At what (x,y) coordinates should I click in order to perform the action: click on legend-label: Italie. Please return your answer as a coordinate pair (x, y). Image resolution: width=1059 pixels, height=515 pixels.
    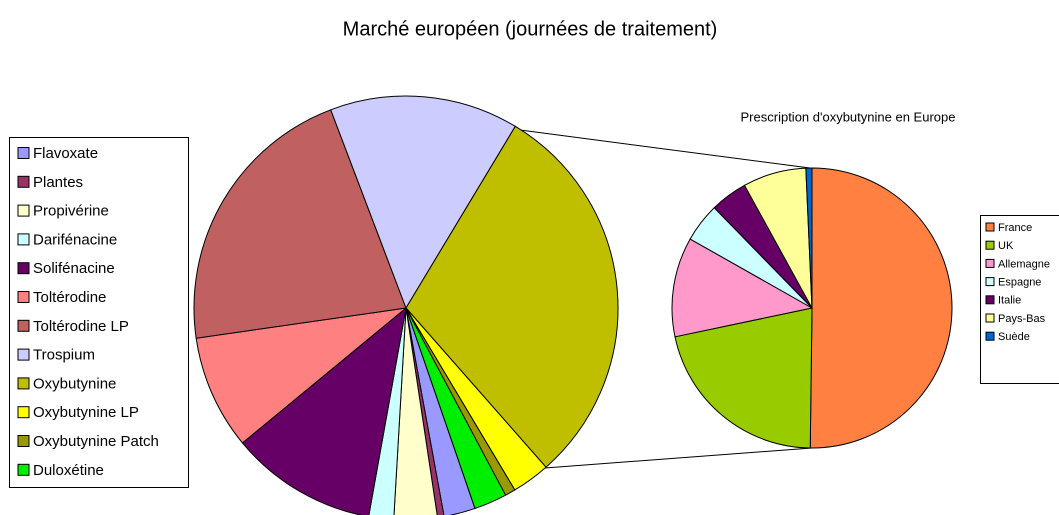
    Looking at the image, I should click on (1009, 301).